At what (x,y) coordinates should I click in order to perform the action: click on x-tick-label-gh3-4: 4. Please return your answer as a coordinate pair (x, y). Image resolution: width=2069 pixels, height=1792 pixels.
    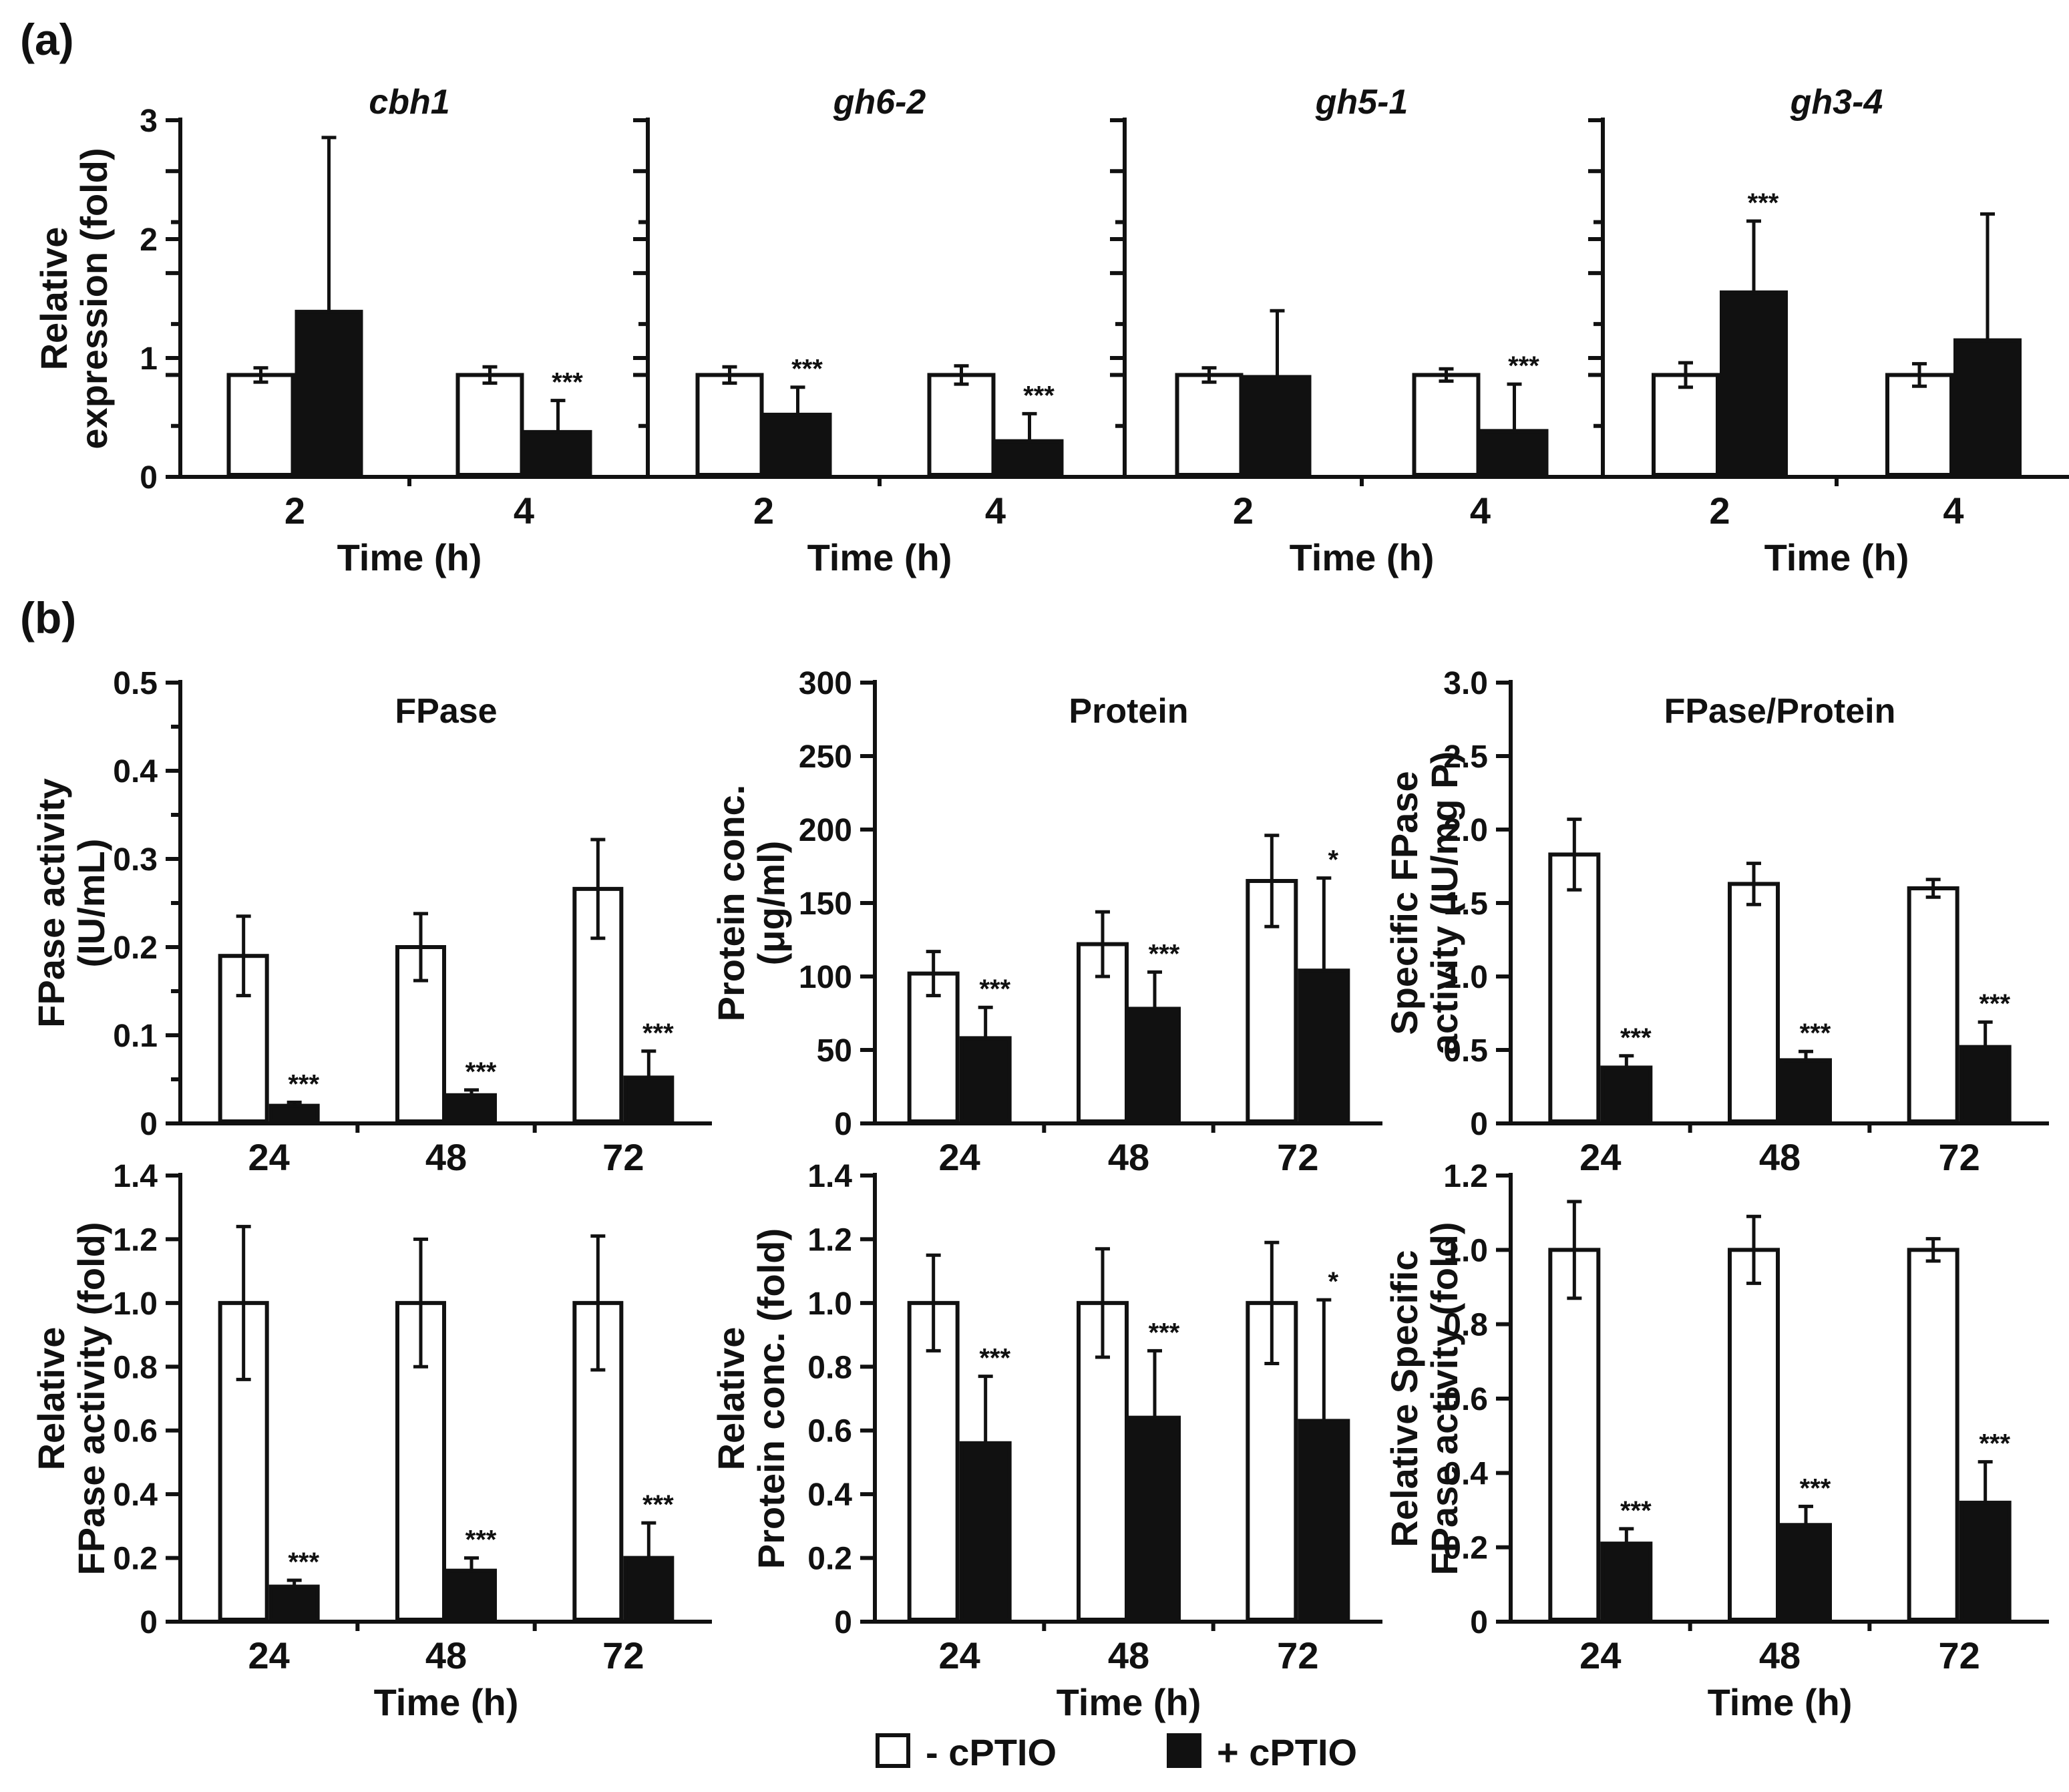
    Looking at the image, I should click on (1953, 511).